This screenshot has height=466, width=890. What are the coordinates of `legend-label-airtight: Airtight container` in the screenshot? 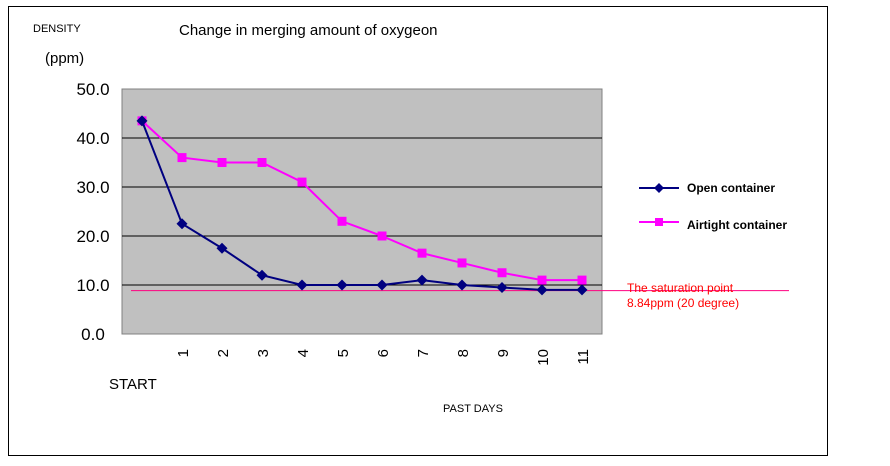 It's located at (737, 225).